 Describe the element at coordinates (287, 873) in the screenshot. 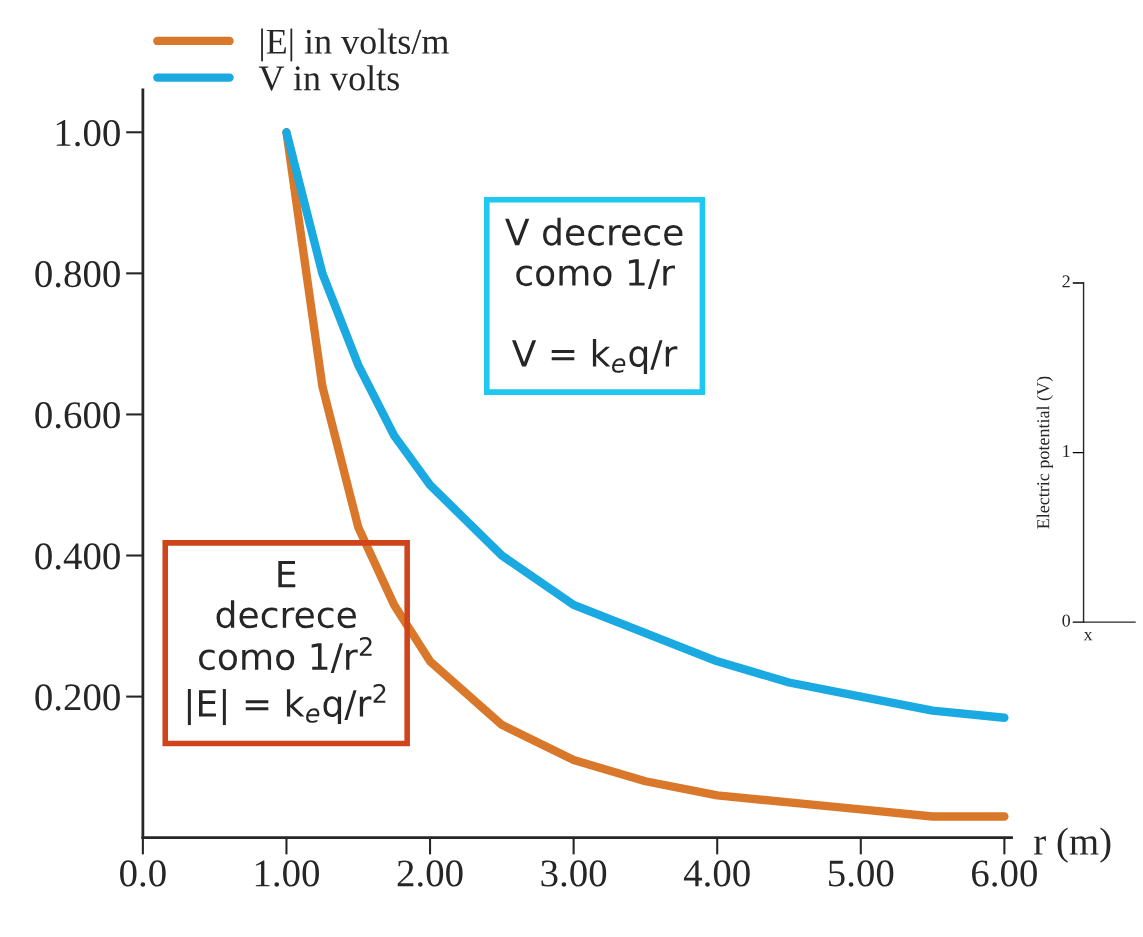

I see `x-tick-label: 1.00` at that location.